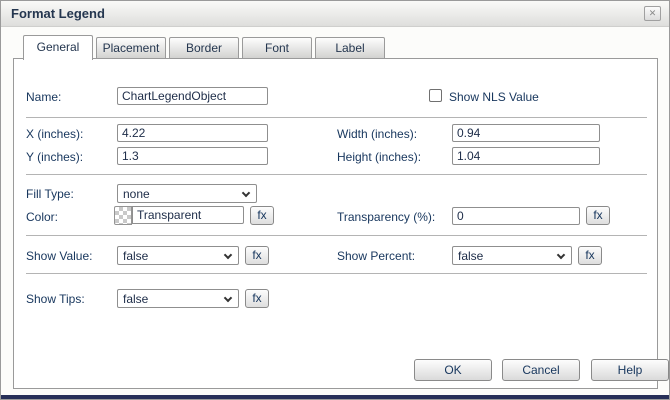  Describe the element at coordinates (590, 255) in the screenshot. I see `fx-button-show-percent: fx` at that location.